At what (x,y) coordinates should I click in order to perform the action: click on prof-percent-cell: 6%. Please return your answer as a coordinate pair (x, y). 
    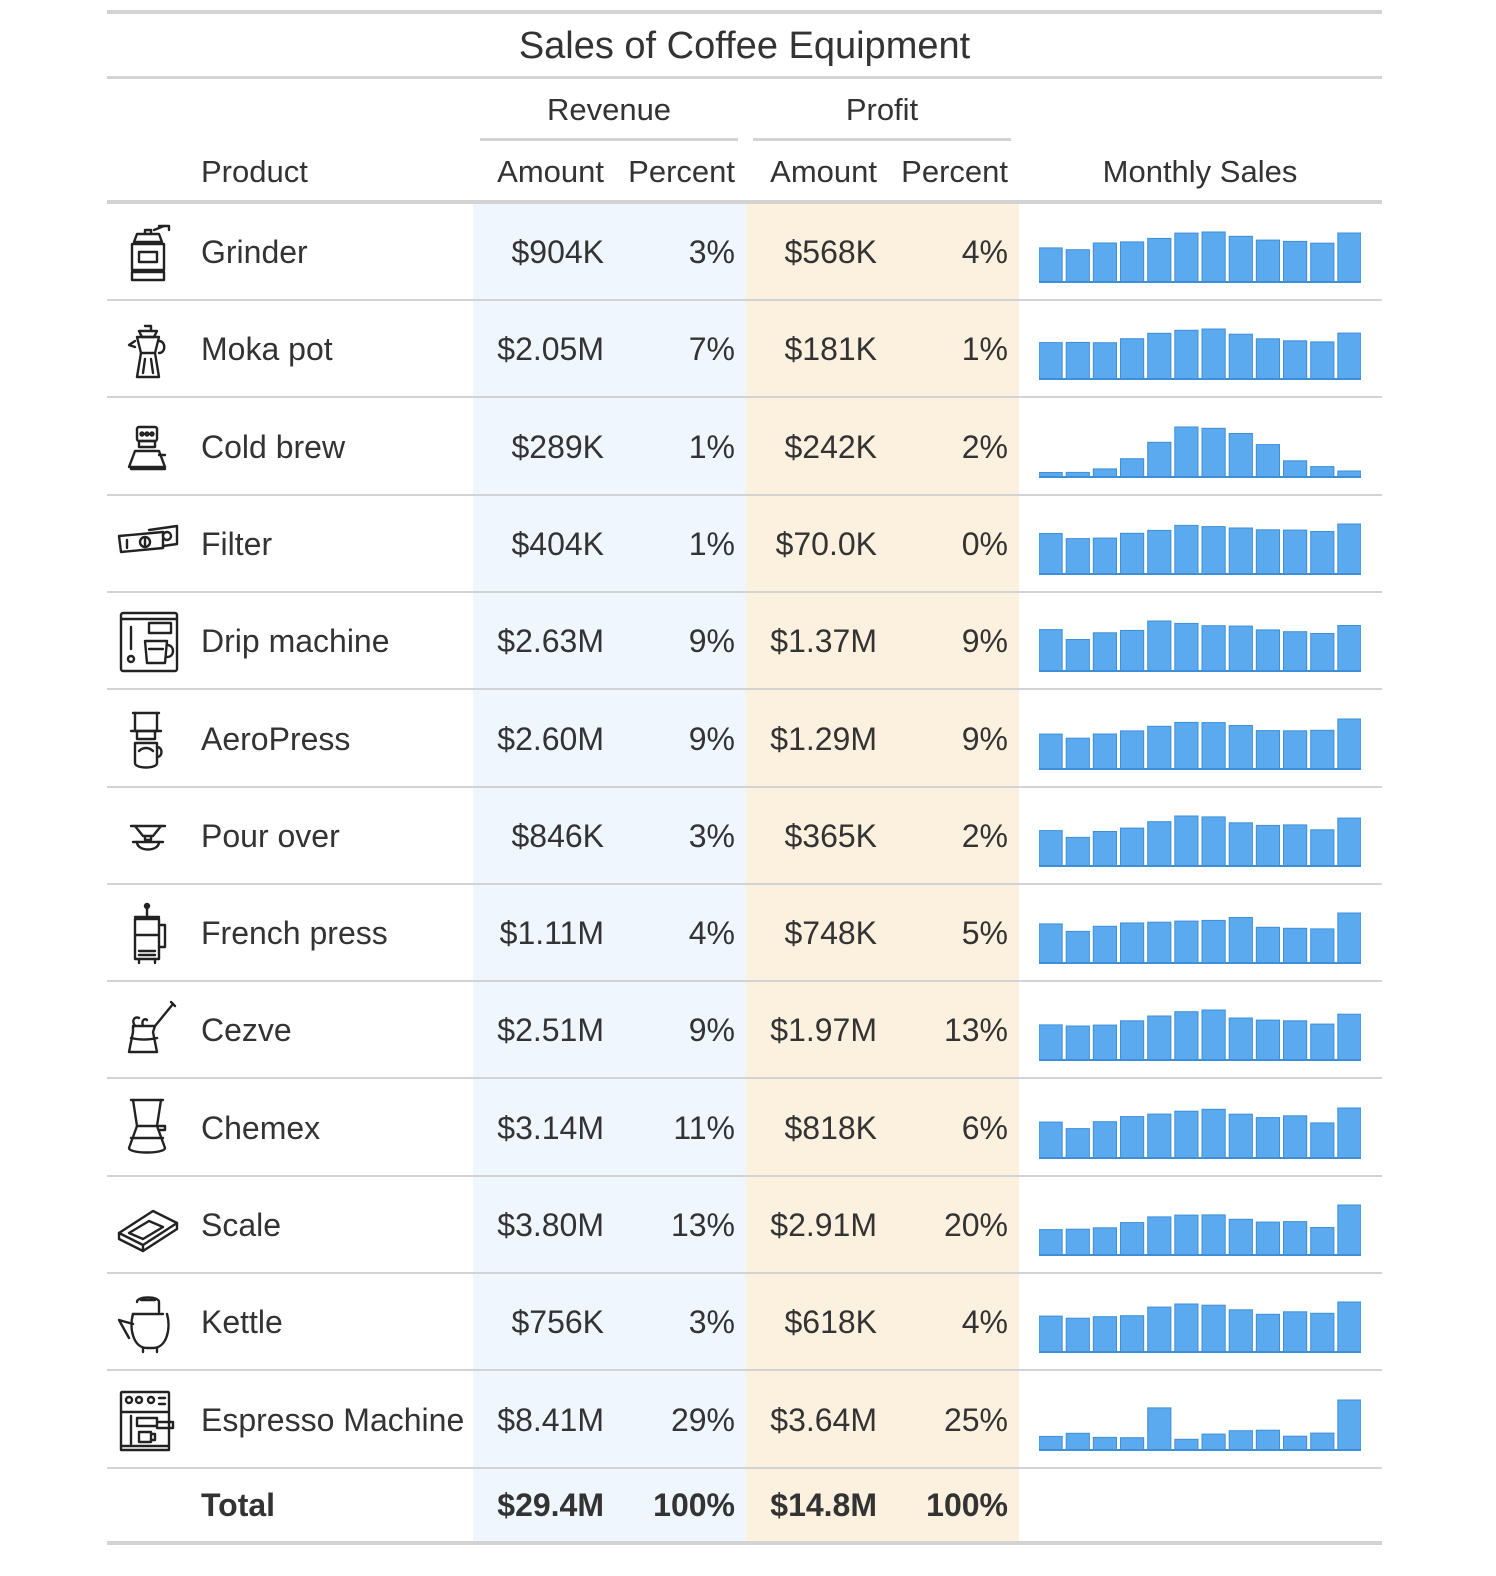
    Looking at the image, I should click on (984, 1127).